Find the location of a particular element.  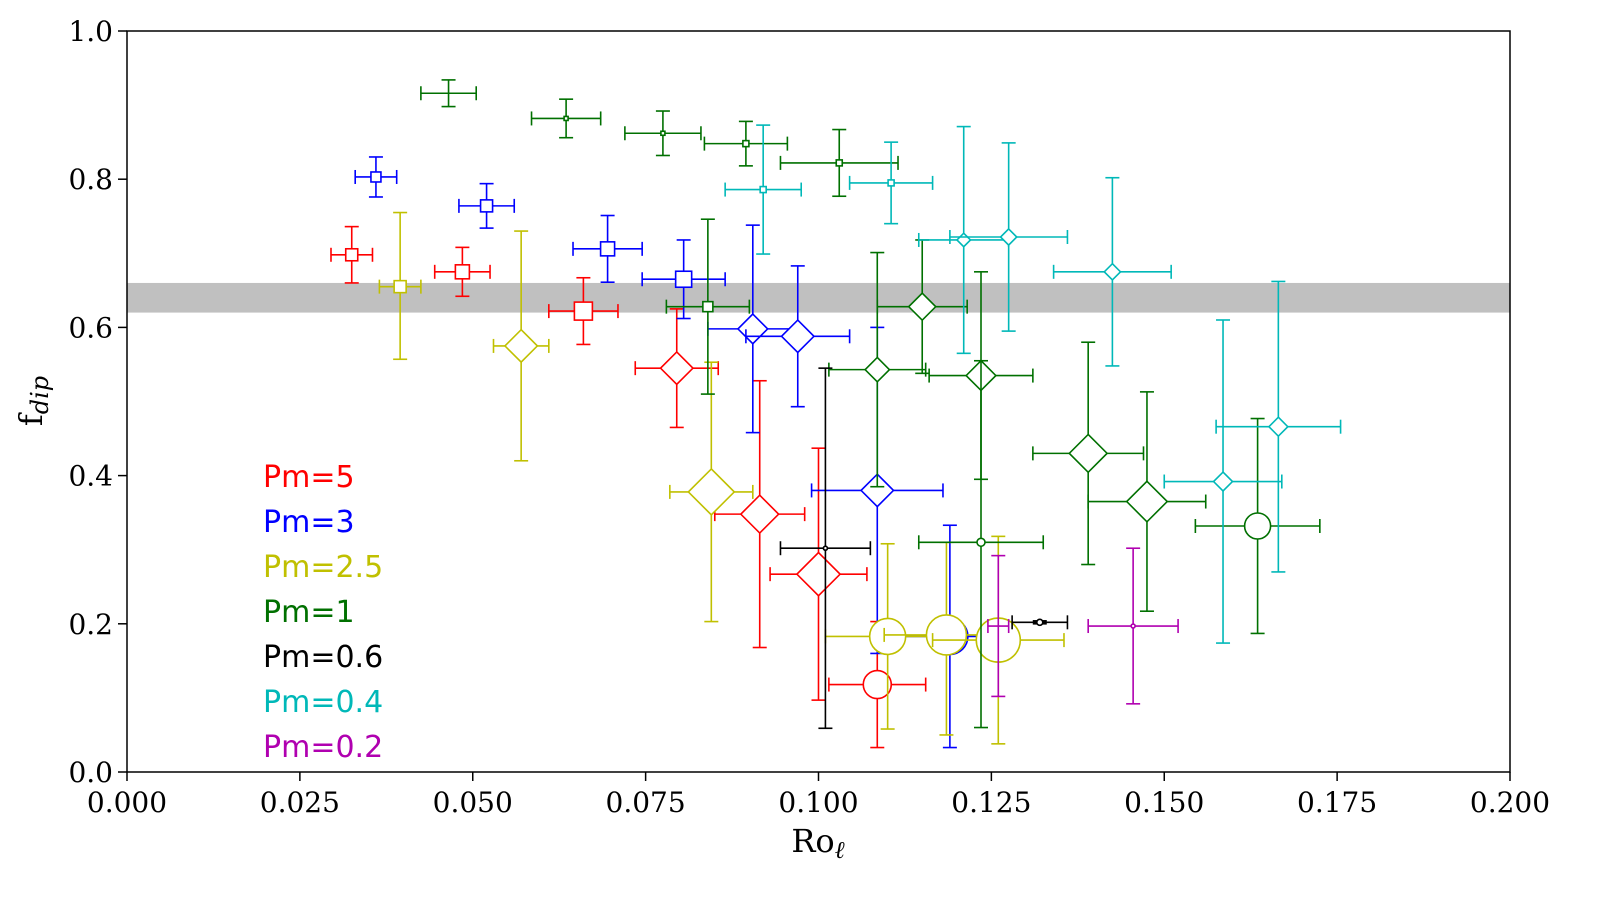

x-axis-label: Roℓ is located at coordinates (817, 843).